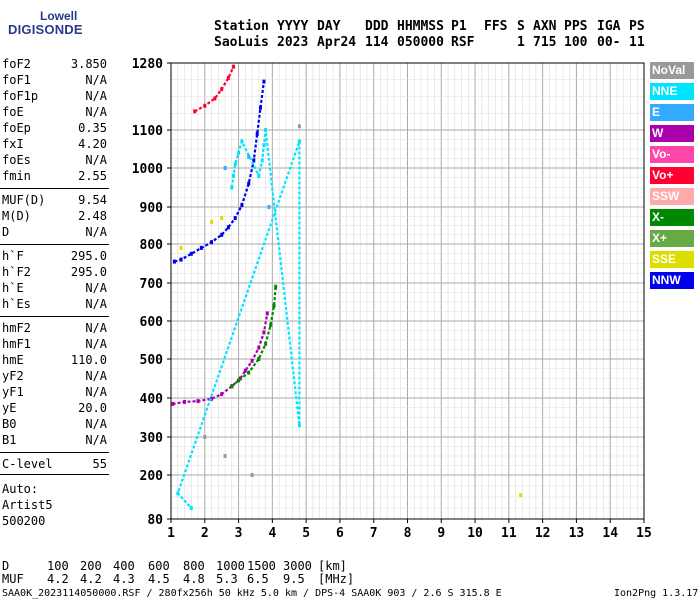  Describe the element at coordinates (54, 393) in the screenshot. I see `param-row-yf1: yF1 N/A` at that location.